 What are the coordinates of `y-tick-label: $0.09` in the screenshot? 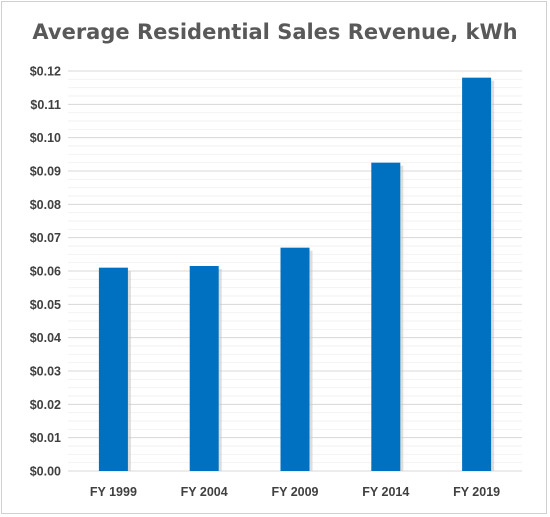 It's located at (45, 172).